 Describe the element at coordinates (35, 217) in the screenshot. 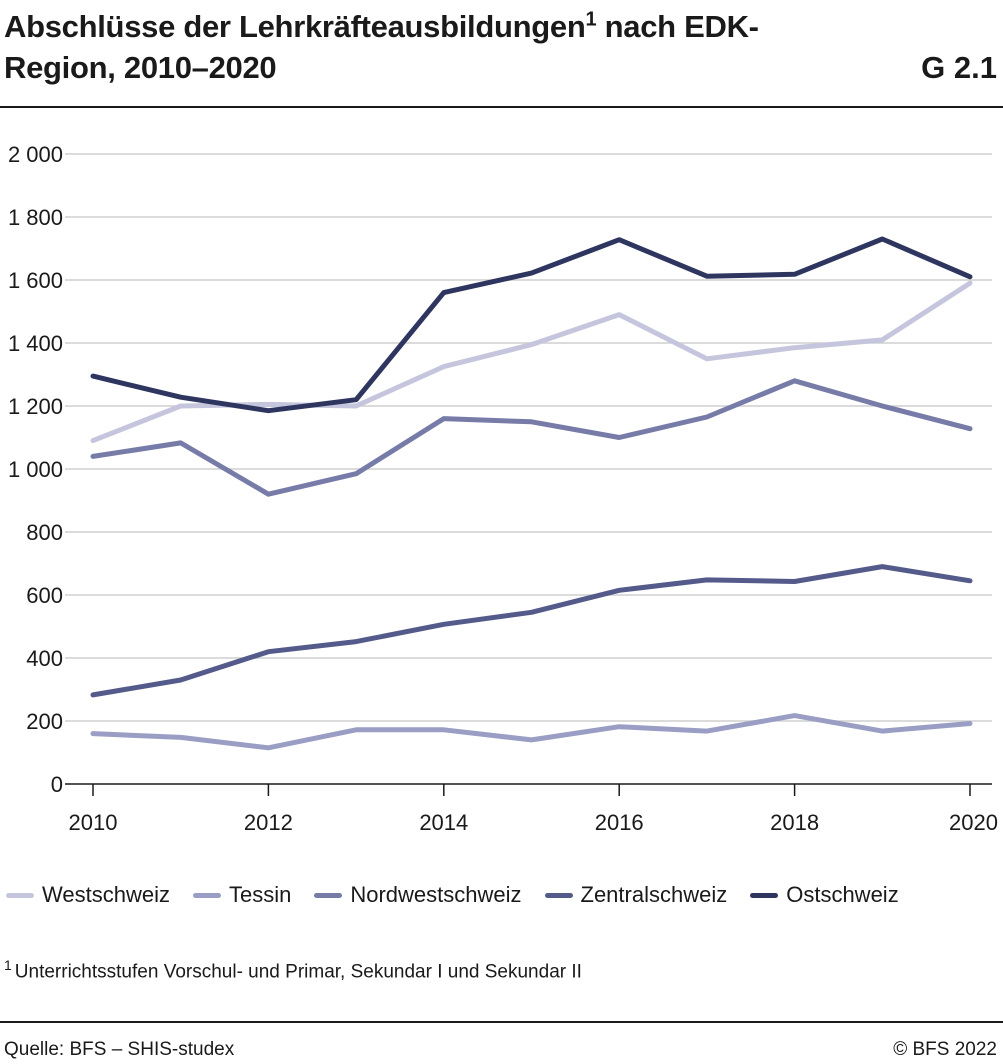

I see `y-tick-label: 1 800` at that location.